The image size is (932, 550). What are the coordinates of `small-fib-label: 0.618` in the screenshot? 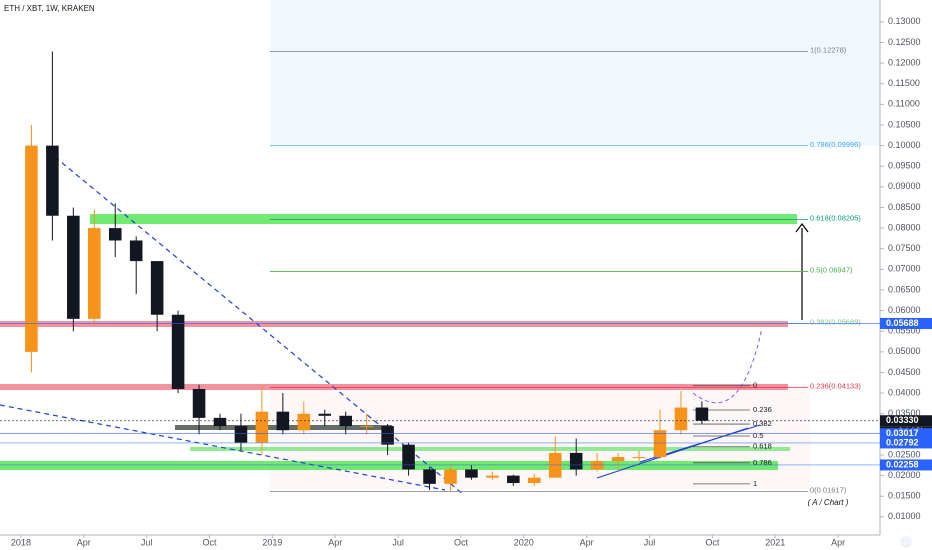 It's located at (762, 446).